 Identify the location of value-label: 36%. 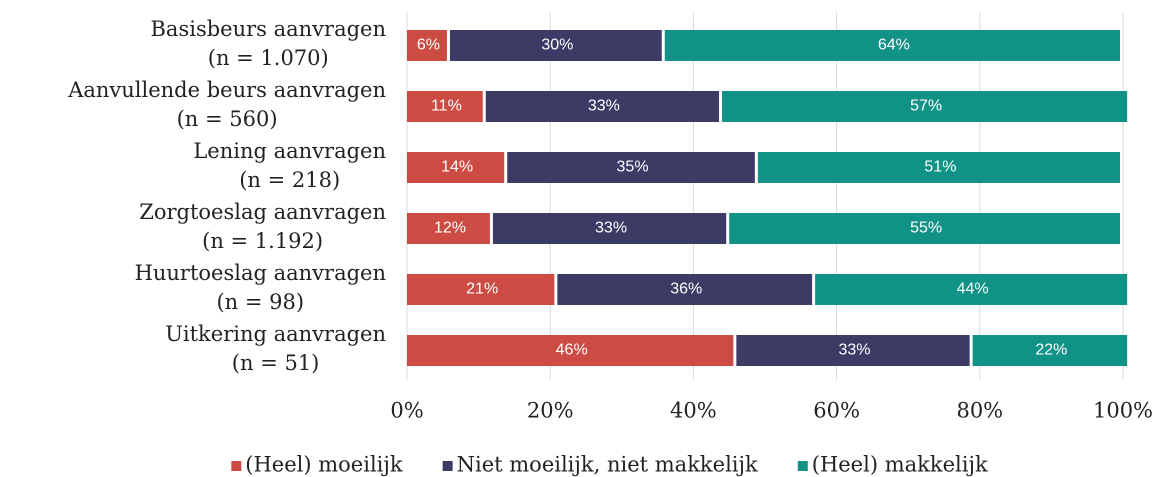
(686, 289).